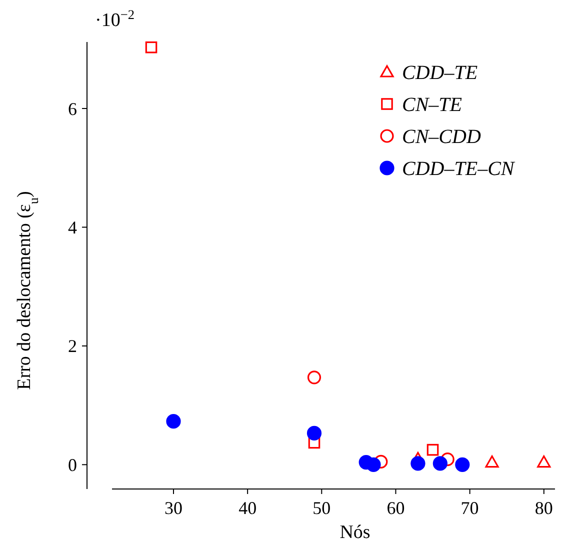 The image size is (568, 542). I want to click on text: ·10$^{−2}$, so click(114, 18).